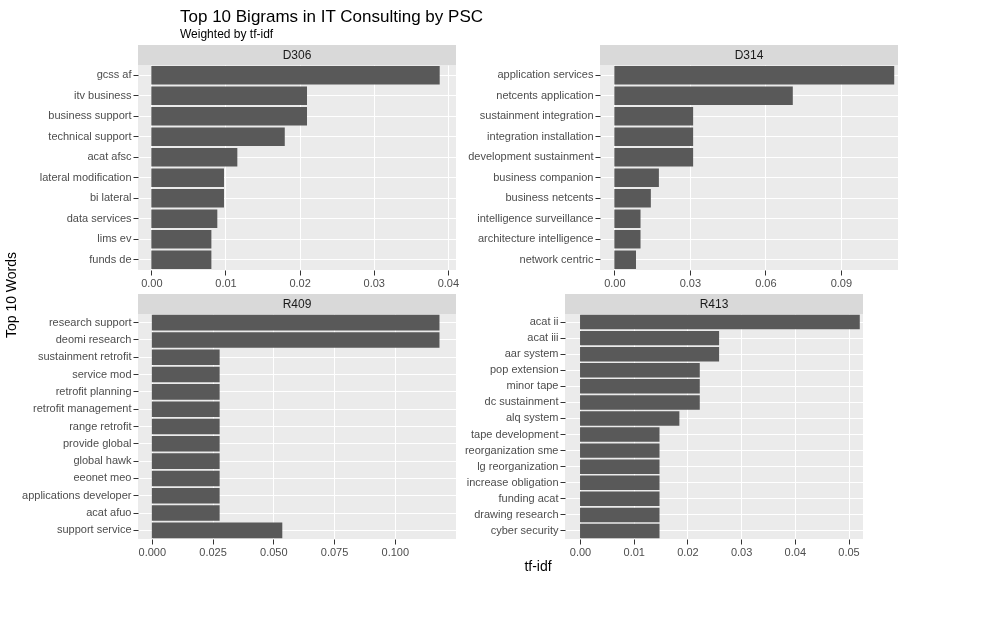 This screenshot has width=1002, height=618. I want to click on y-tick-label: cyber security, so click(524, 529).